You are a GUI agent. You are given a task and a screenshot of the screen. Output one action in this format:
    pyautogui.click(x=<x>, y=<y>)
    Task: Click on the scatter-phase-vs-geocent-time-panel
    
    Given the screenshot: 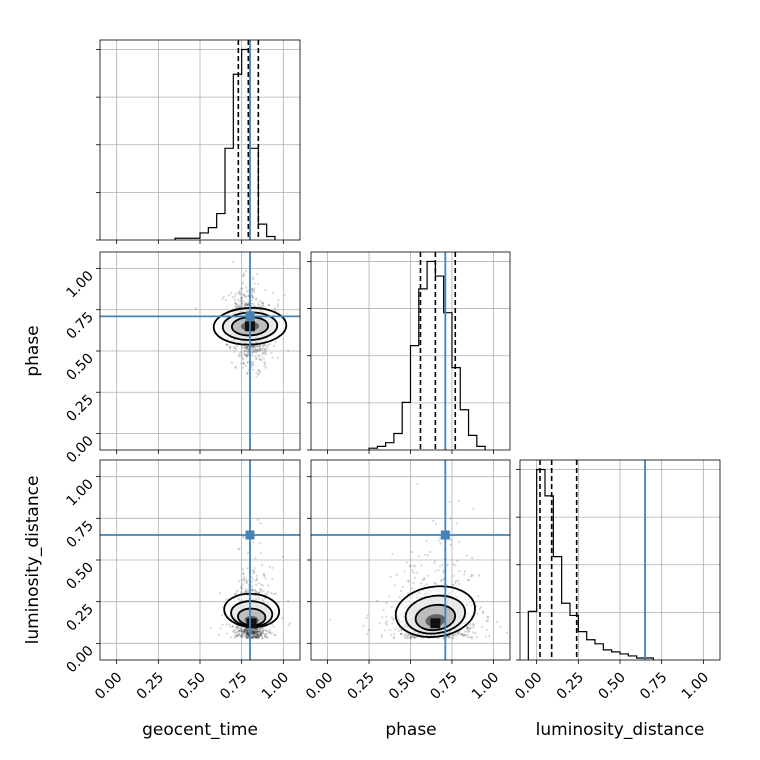 What is the action you would take?
    pyautogui.click(x=200, y=351)
    